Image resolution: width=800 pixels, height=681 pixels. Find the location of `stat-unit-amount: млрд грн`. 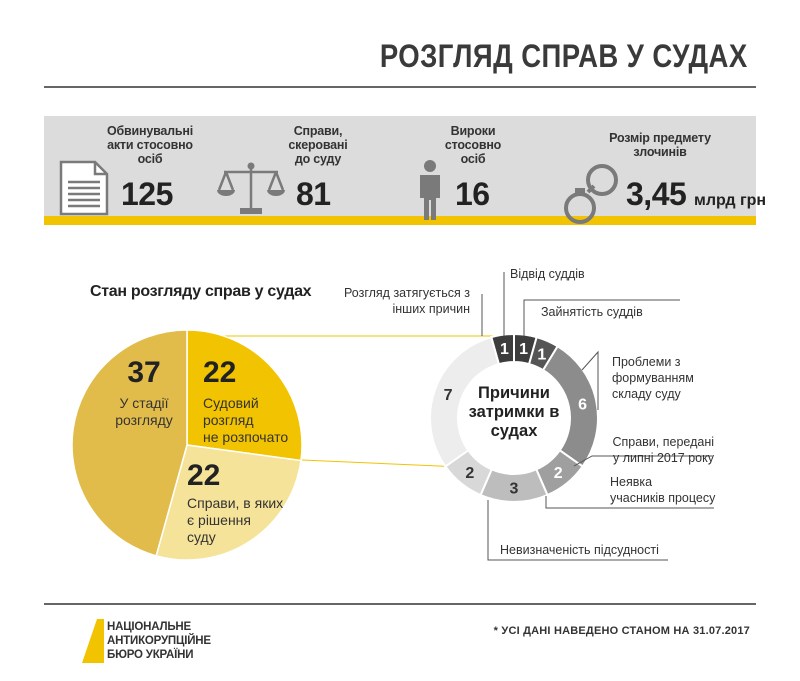

stat-unit-amount: млрд грн is located at coordinates (730, 200).